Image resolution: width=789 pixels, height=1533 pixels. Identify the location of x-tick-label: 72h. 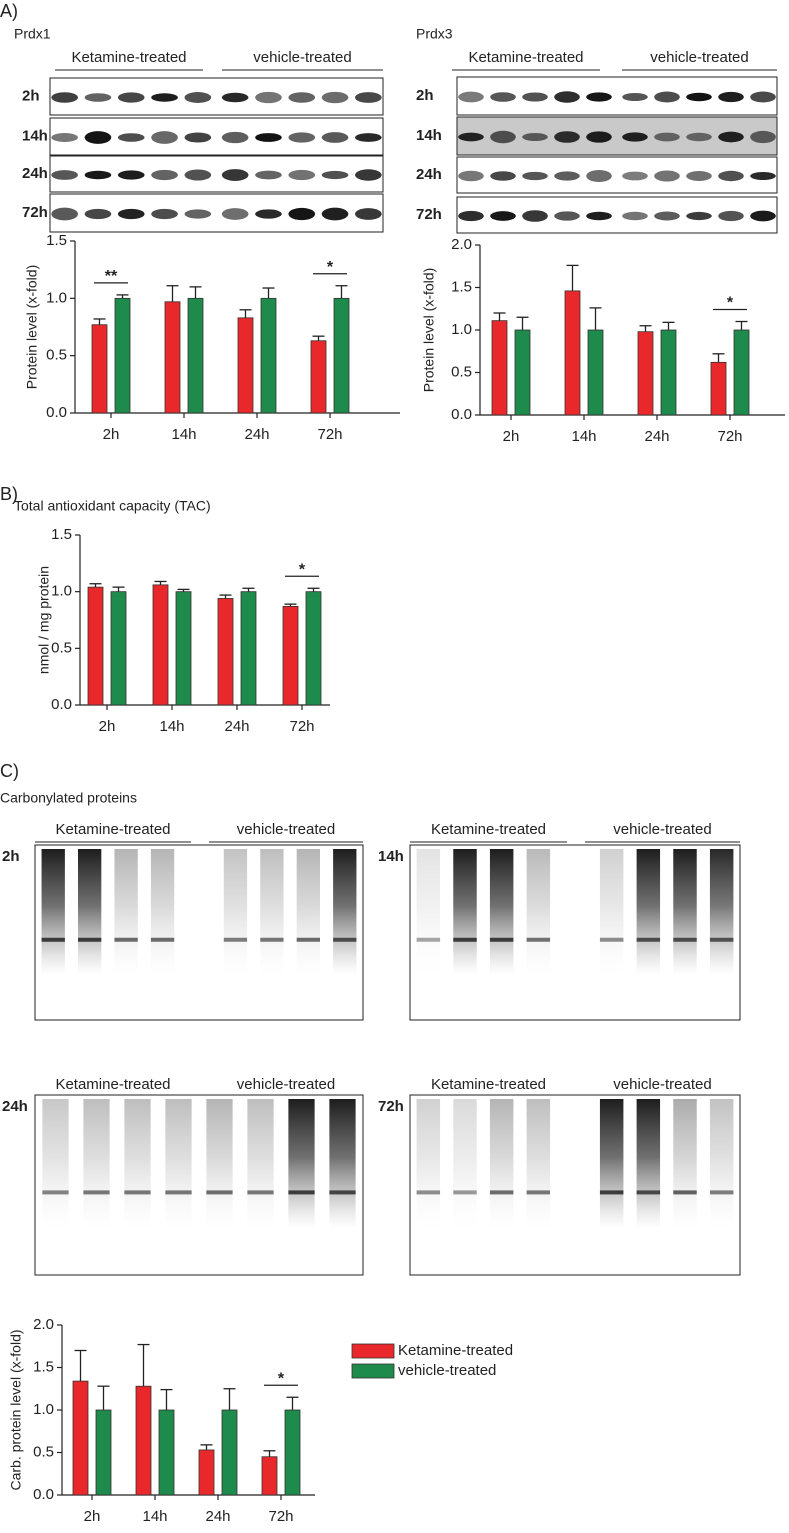
(280, 1516).